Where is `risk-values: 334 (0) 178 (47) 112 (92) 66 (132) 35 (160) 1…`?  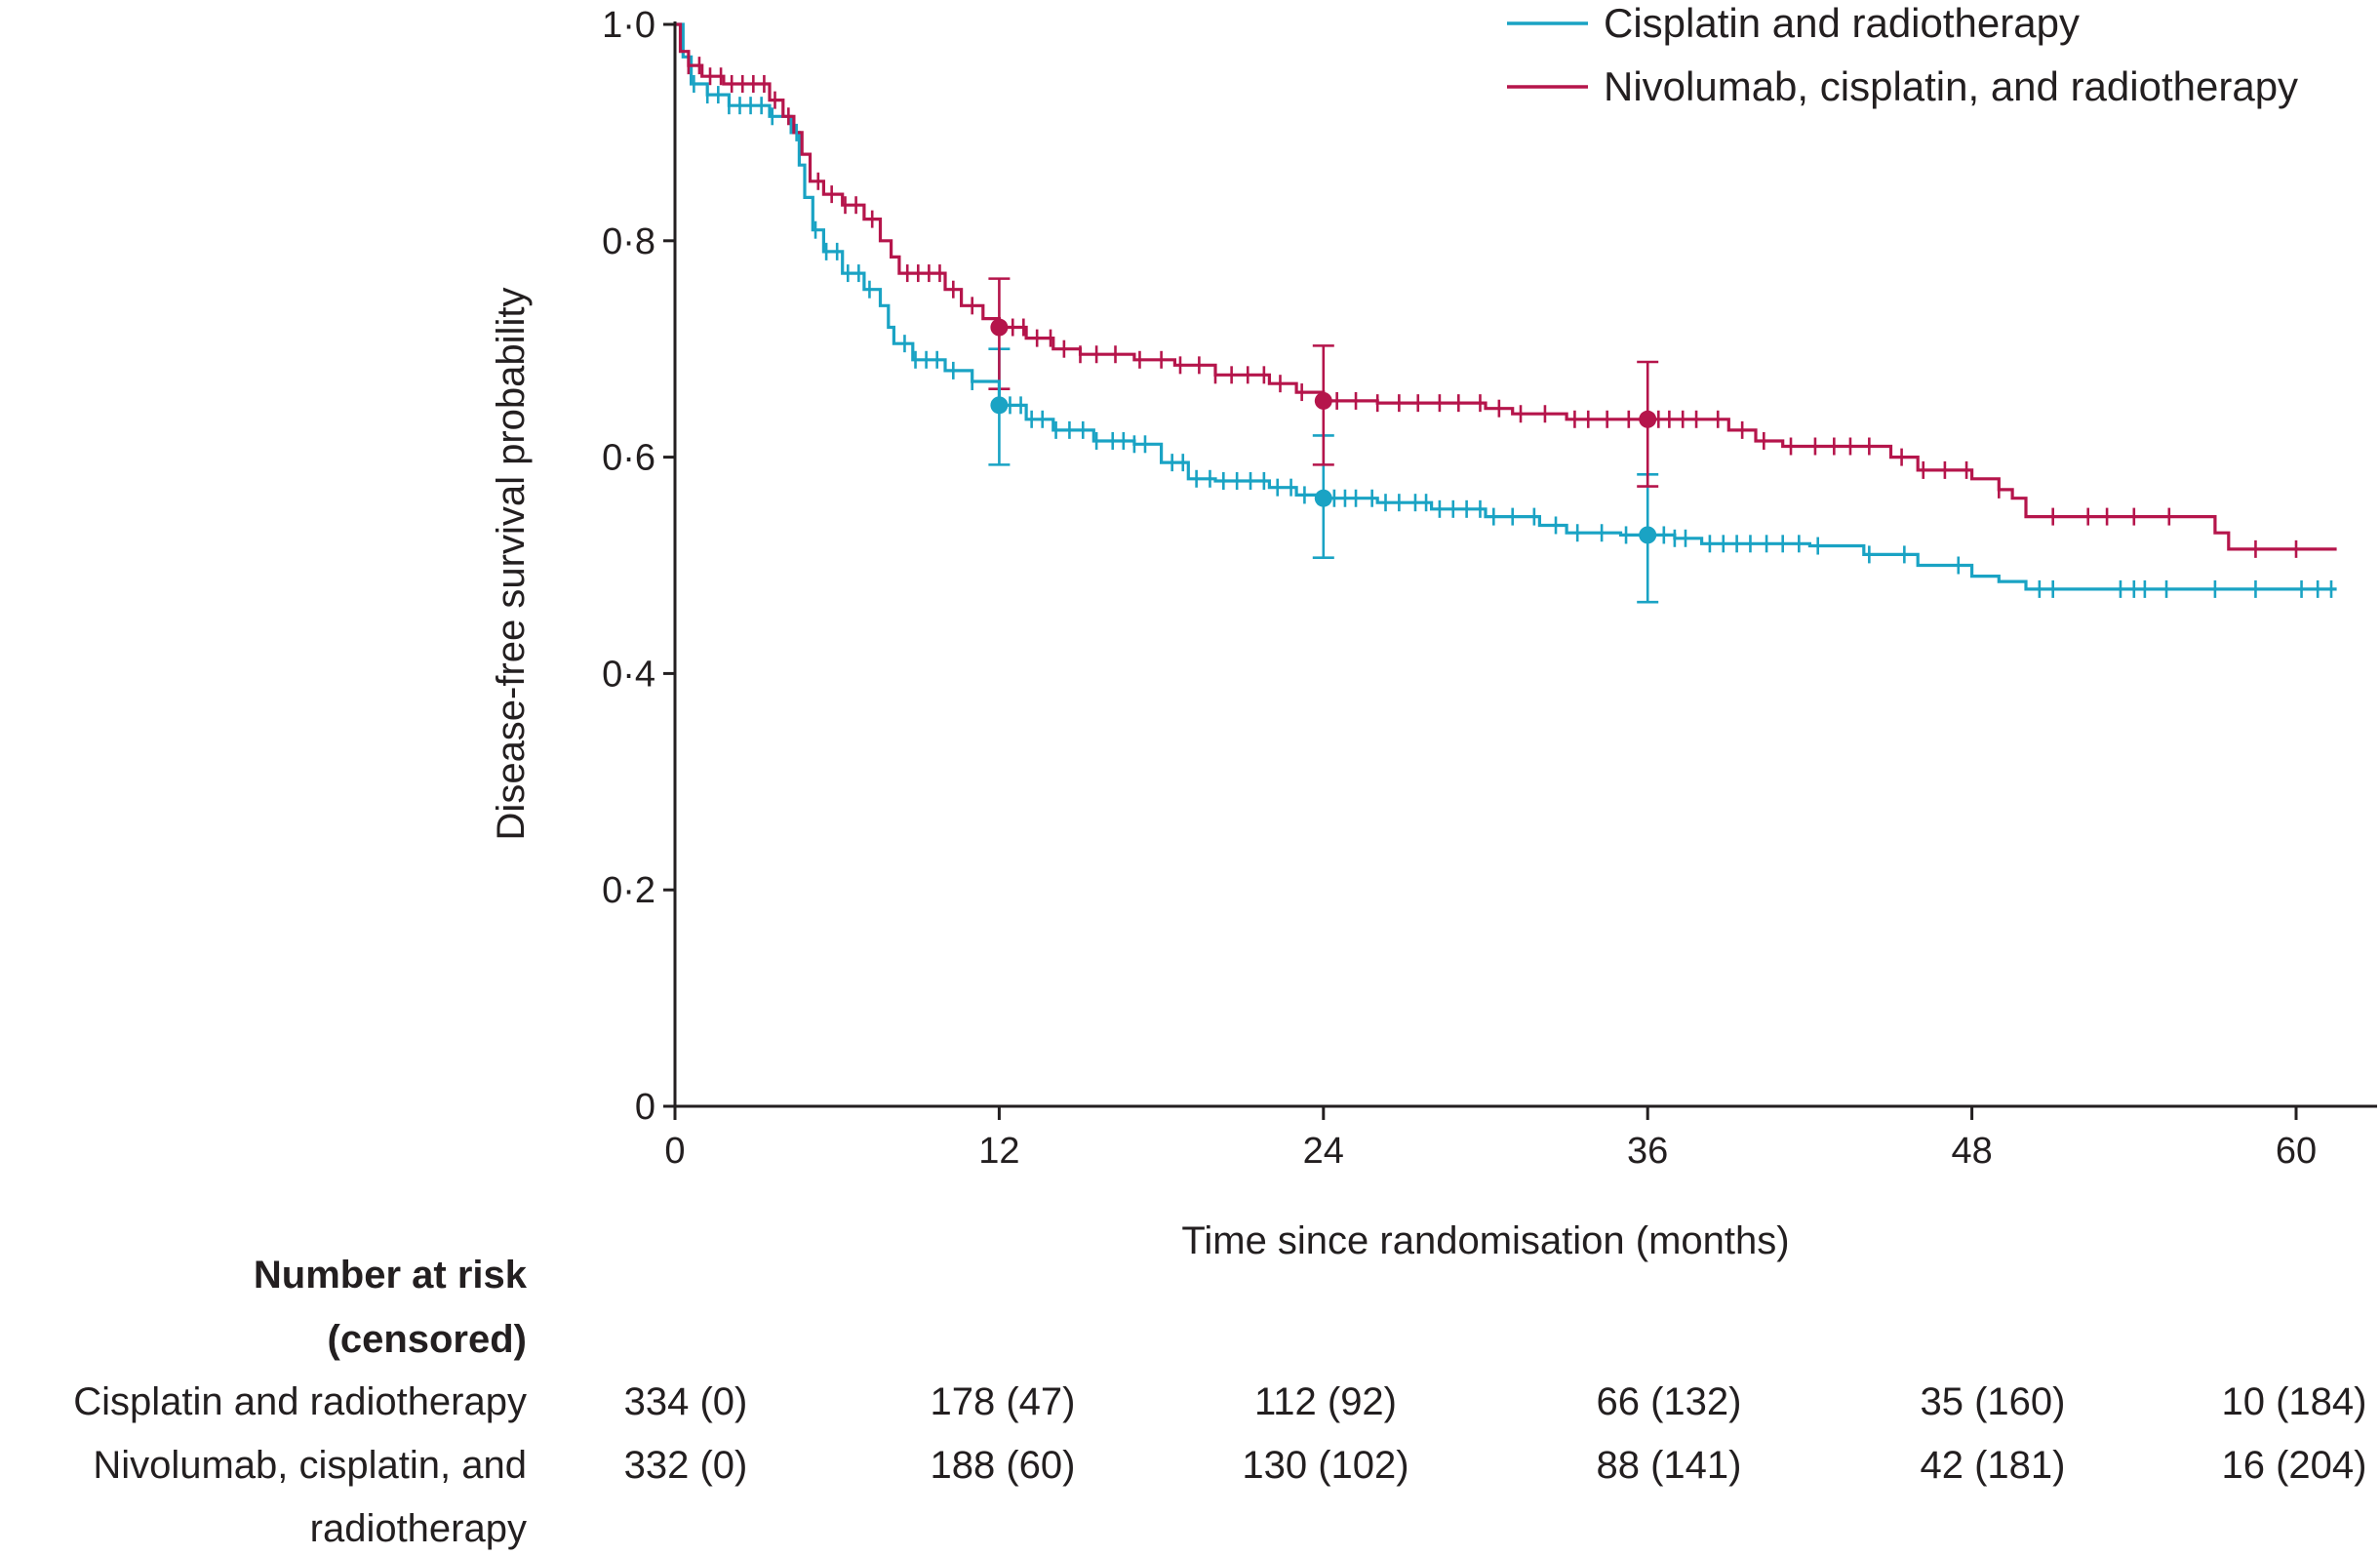
risk-values: 334 (0) 178 (47) 112 (92) 66 (132) 35 (160) 1… is located at coordinates (1495, 1433).